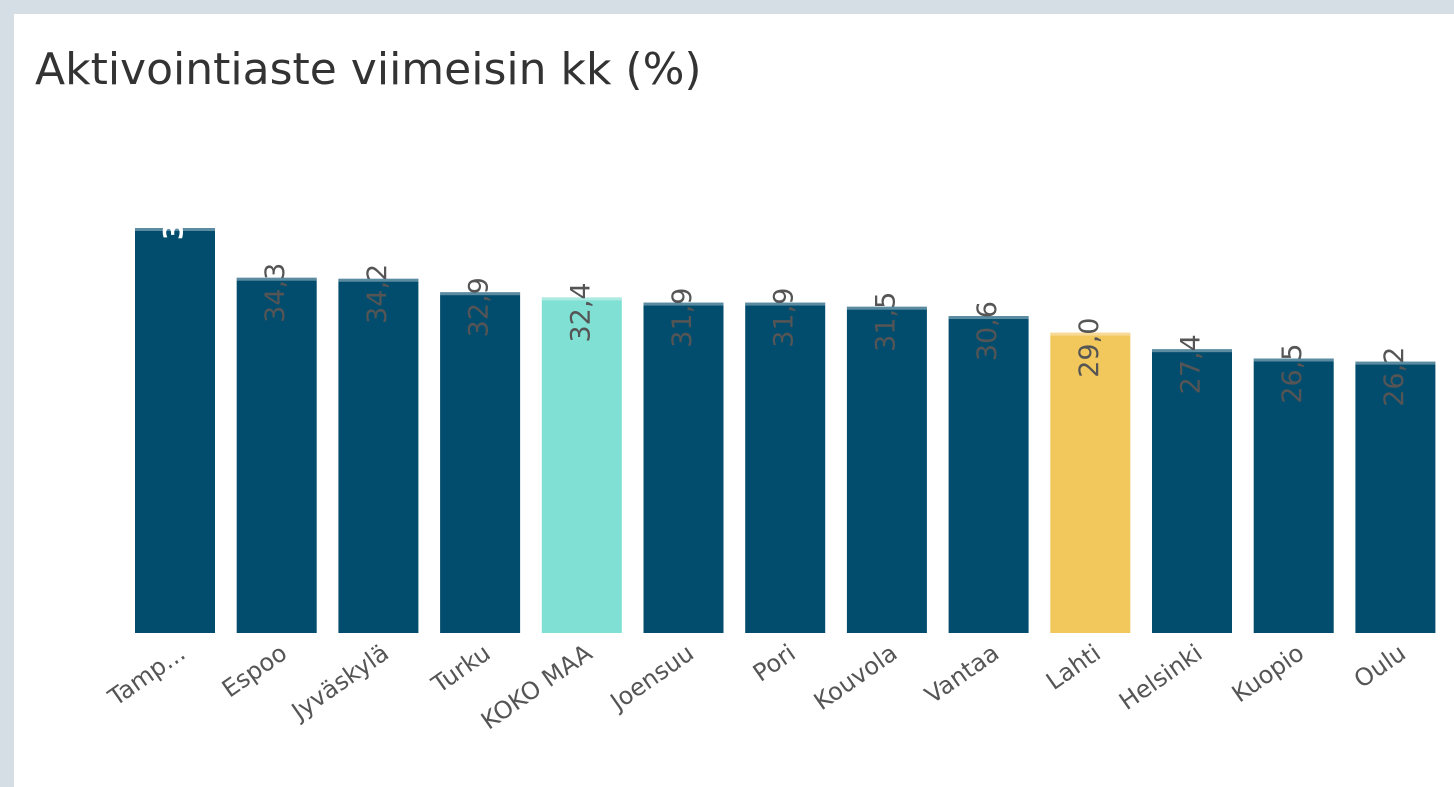  I want to click on value-label: 29,0, so click(1089, 348).